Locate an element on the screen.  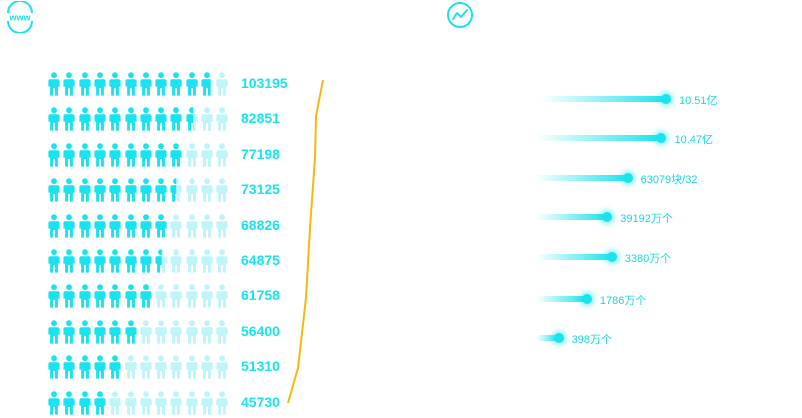
population-row: 61758 is located at coordinates (173, 297).